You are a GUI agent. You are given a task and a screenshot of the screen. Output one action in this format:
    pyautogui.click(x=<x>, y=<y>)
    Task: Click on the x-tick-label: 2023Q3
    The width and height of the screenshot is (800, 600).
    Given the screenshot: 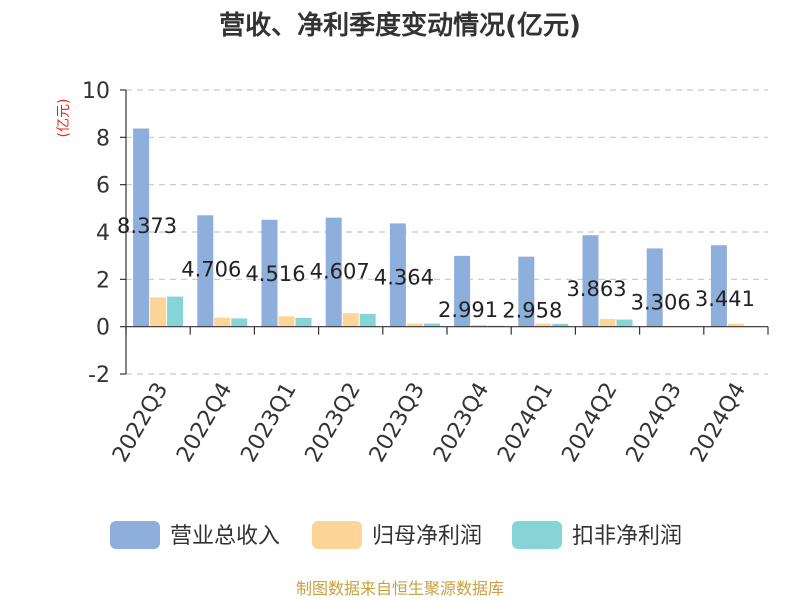 What is the action you would take?
    pyautogui.click(x=397, y=423)
    